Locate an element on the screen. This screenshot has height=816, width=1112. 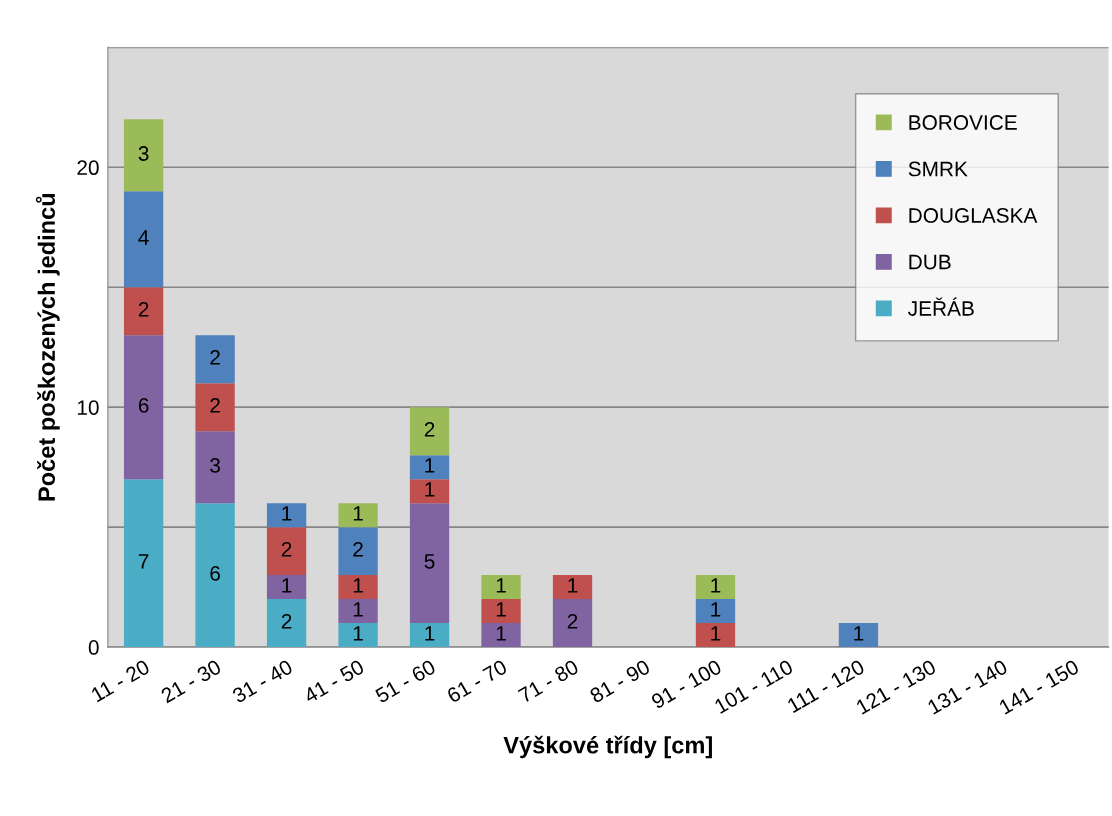
x-tick-label: 11 - 20 is located at coordinates (120, 681).